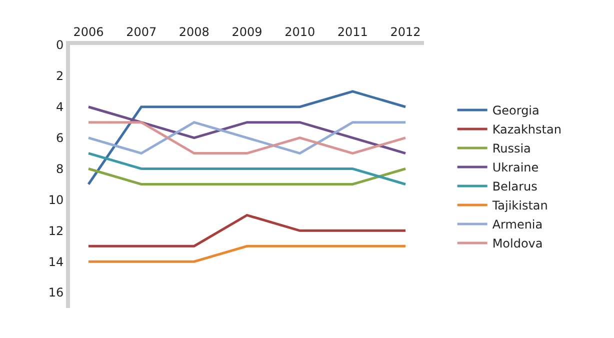  Describe the element at coordinates (516, 111) in the screenshot. I see `legend-label: Georgia` at that location.